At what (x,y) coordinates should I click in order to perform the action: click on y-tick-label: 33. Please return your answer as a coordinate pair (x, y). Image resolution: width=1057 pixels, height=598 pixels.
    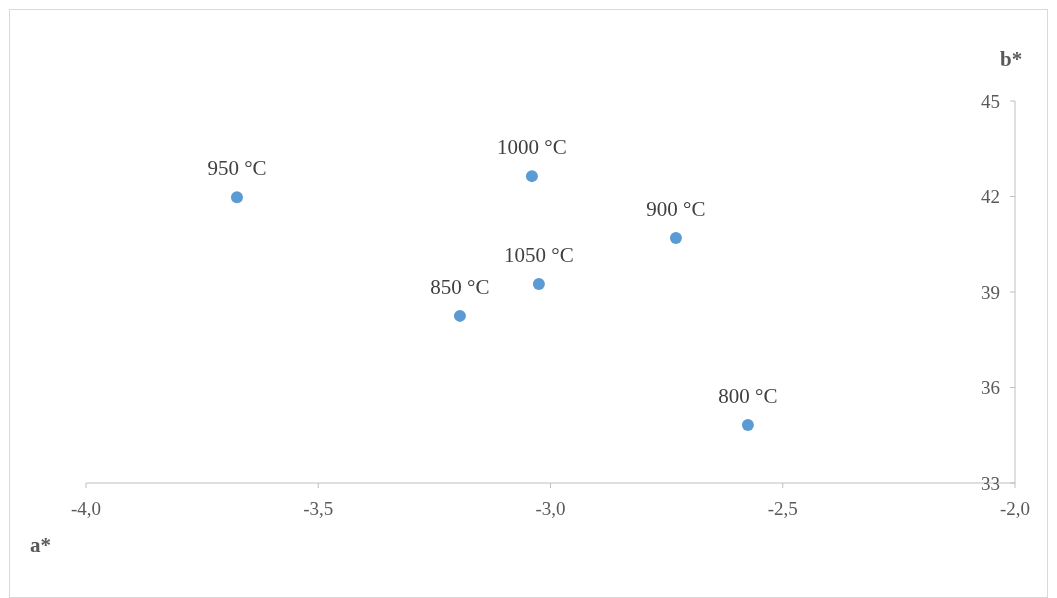
    Looking at the image, I should click on (990, 483).